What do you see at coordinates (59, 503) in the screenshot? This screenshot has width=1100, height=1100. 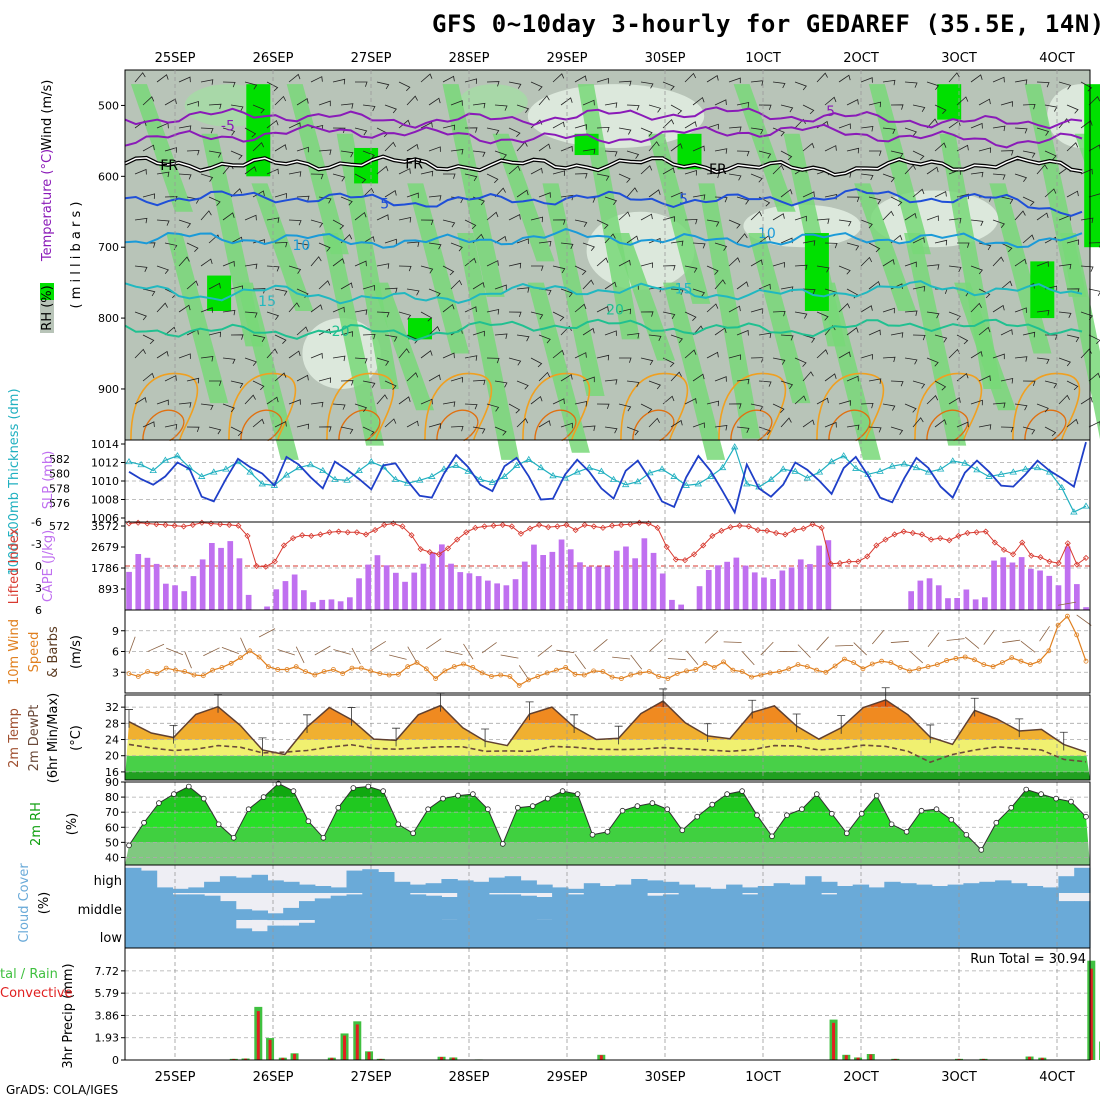 I see `thickness-tick-label: 576` at bounding box center [59, 503].